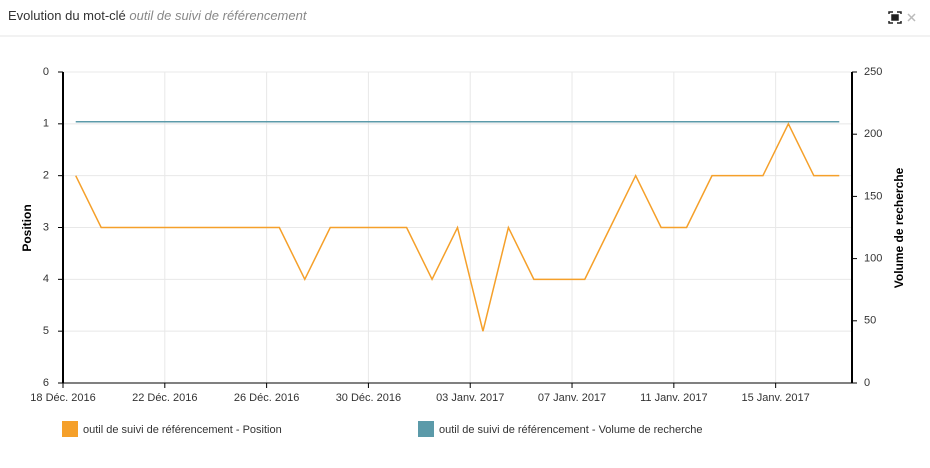 The width and height of the screenshot is (930, 468). What do you see at coordinates (870, 321) in the screenshot?
I see `y2-tick-label: 50` at bounding box center [870, 321].